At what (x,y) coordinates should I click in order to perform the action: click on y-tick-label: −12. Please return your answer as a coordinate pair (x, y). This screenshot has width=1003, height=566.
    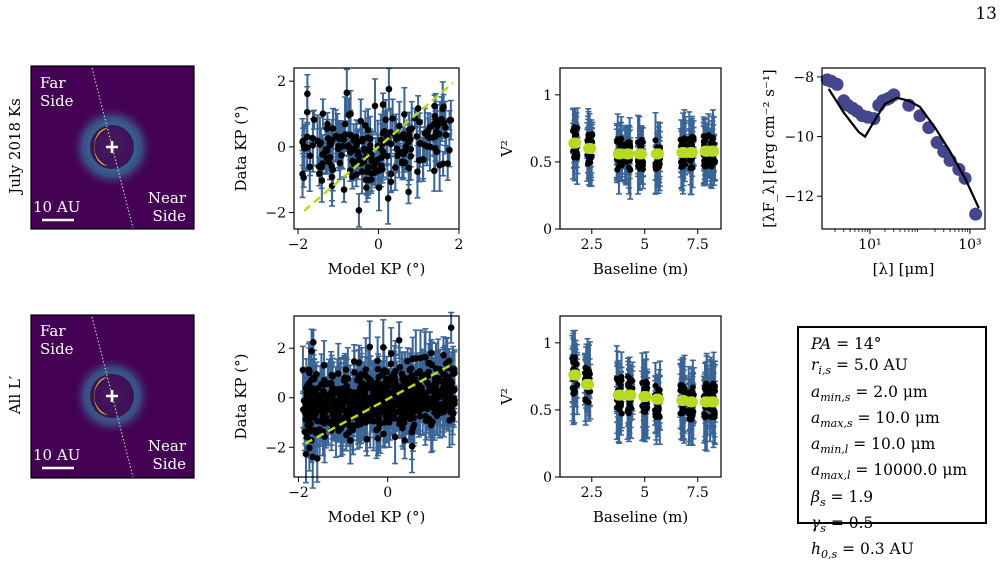
    Looking at the image, I should click on (799, 197).